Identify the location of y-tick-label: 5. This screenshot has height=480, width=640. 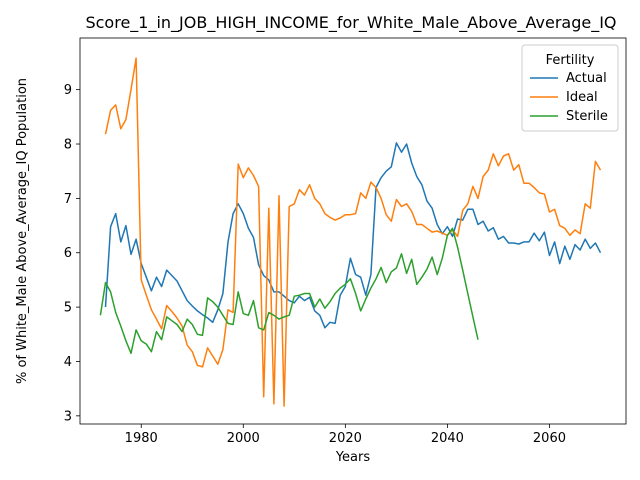
(68, 308).